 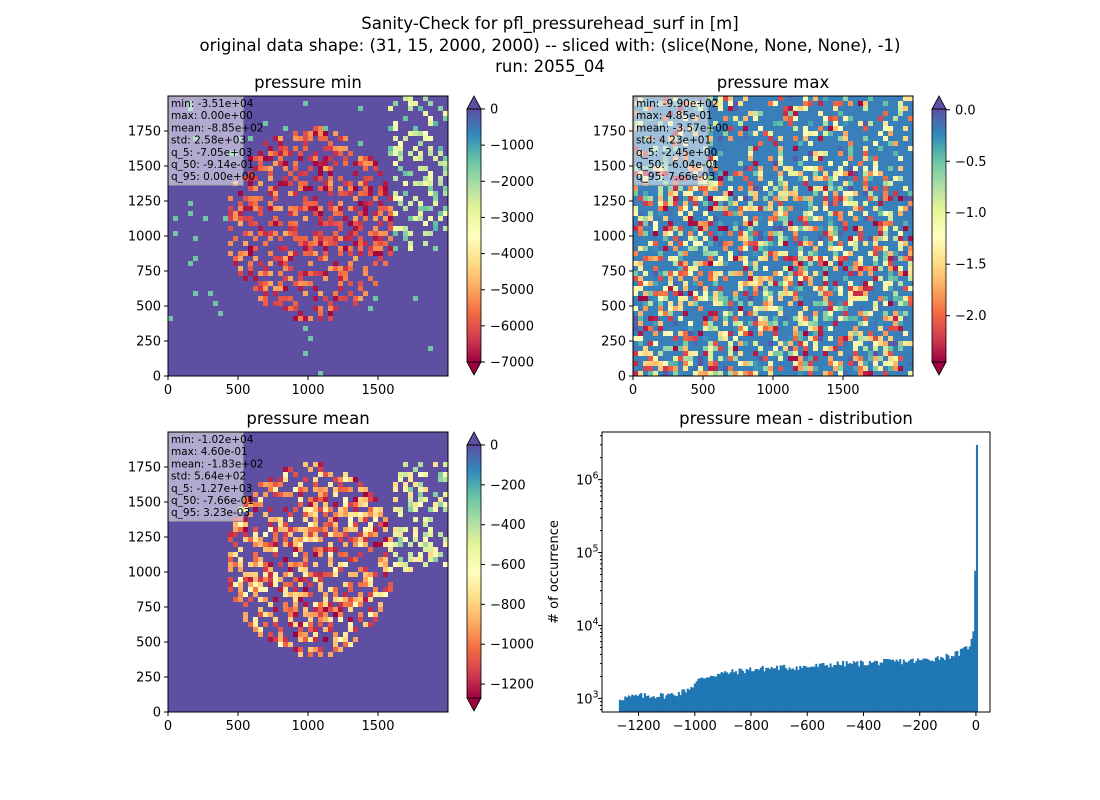 What do you see at coordinates (965, 110) in the screenshot?
I see `colorbar-tick-label: 0.0` at bounding box center [965, 110].